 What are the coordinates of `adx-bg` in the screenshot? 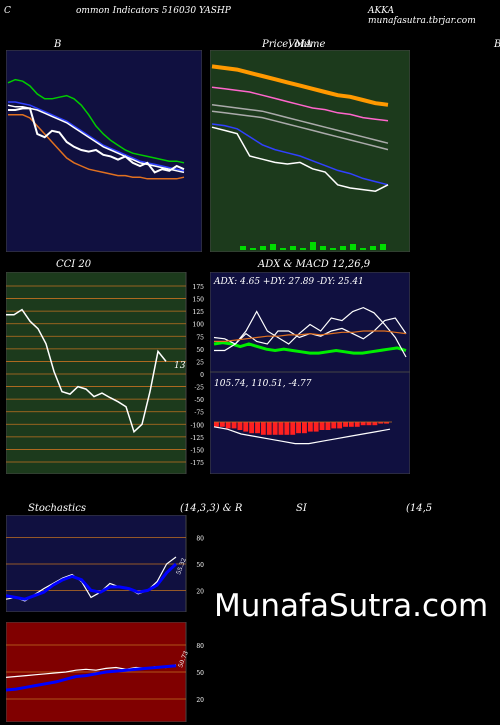 It's located at (310, 322).